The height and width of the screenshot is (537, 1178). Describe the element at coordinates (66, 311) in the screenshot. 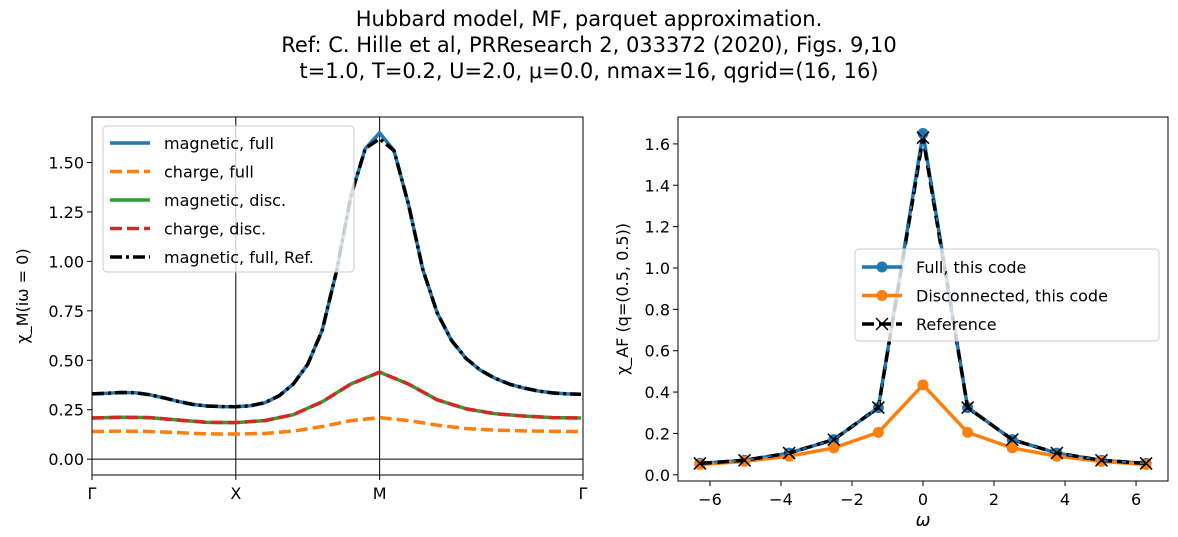

I see `left-ytick-label: 0.75` at that location.